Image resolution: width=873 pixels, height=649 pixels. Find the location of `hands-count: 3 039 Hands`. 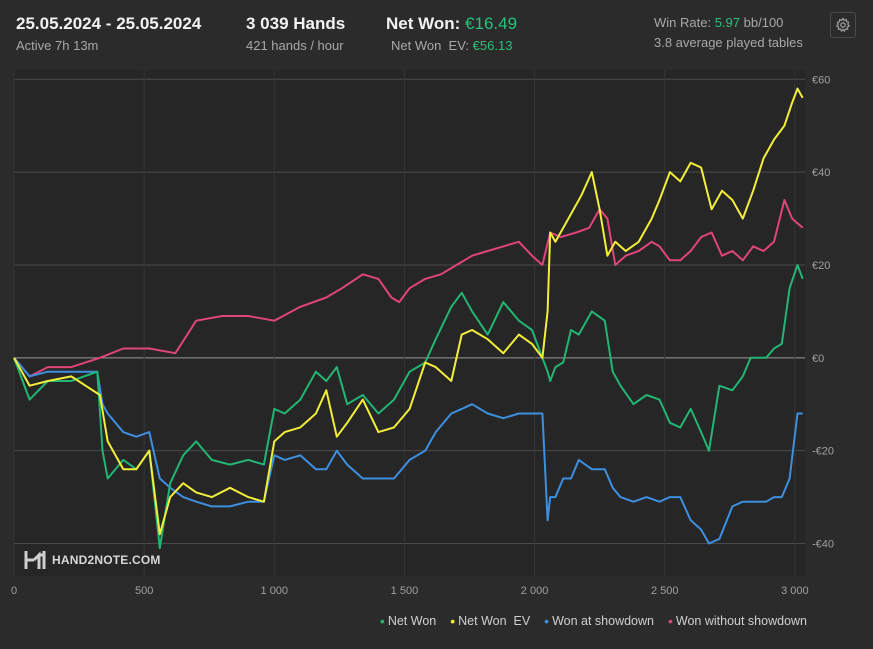

hands-count: 3 039 Hands is located at coordinates (296, 23).